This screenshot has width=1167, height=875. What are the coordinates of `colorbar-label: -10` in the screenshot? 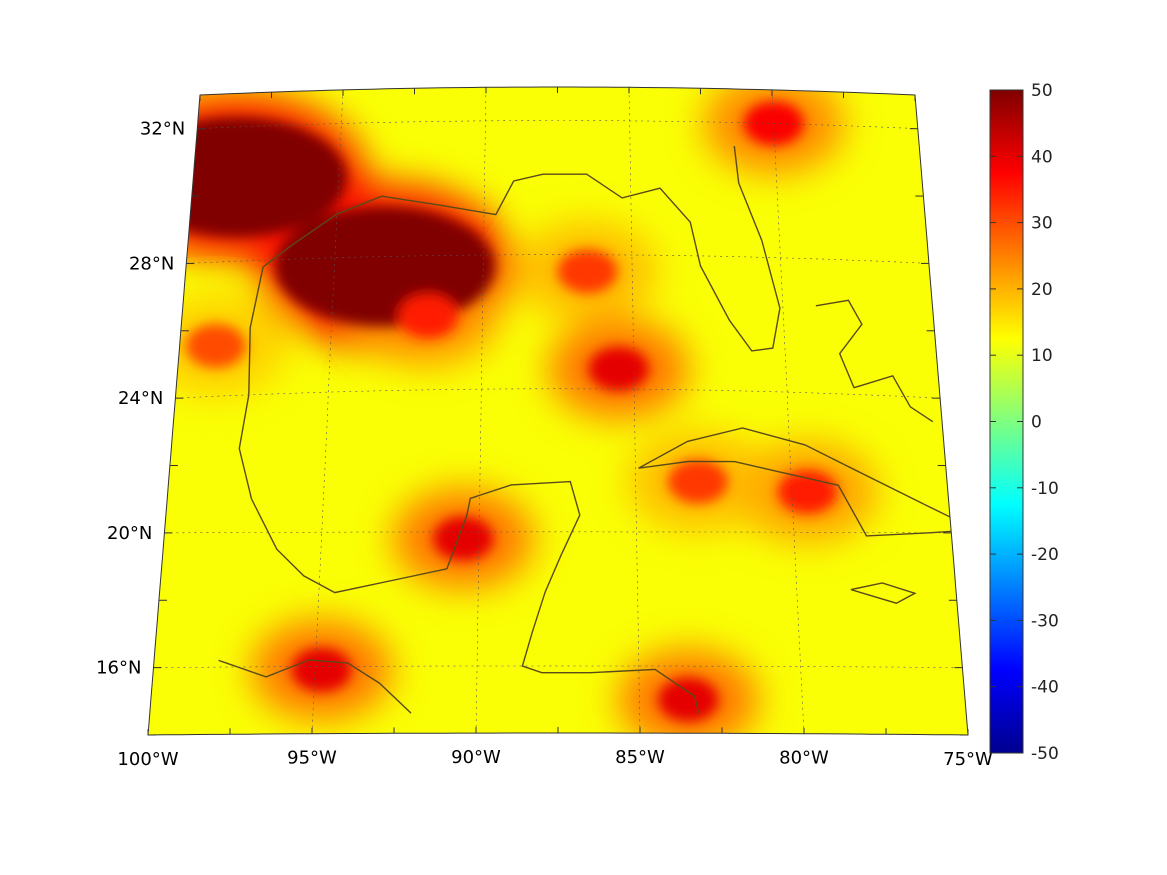 It's located at (1045, 489).